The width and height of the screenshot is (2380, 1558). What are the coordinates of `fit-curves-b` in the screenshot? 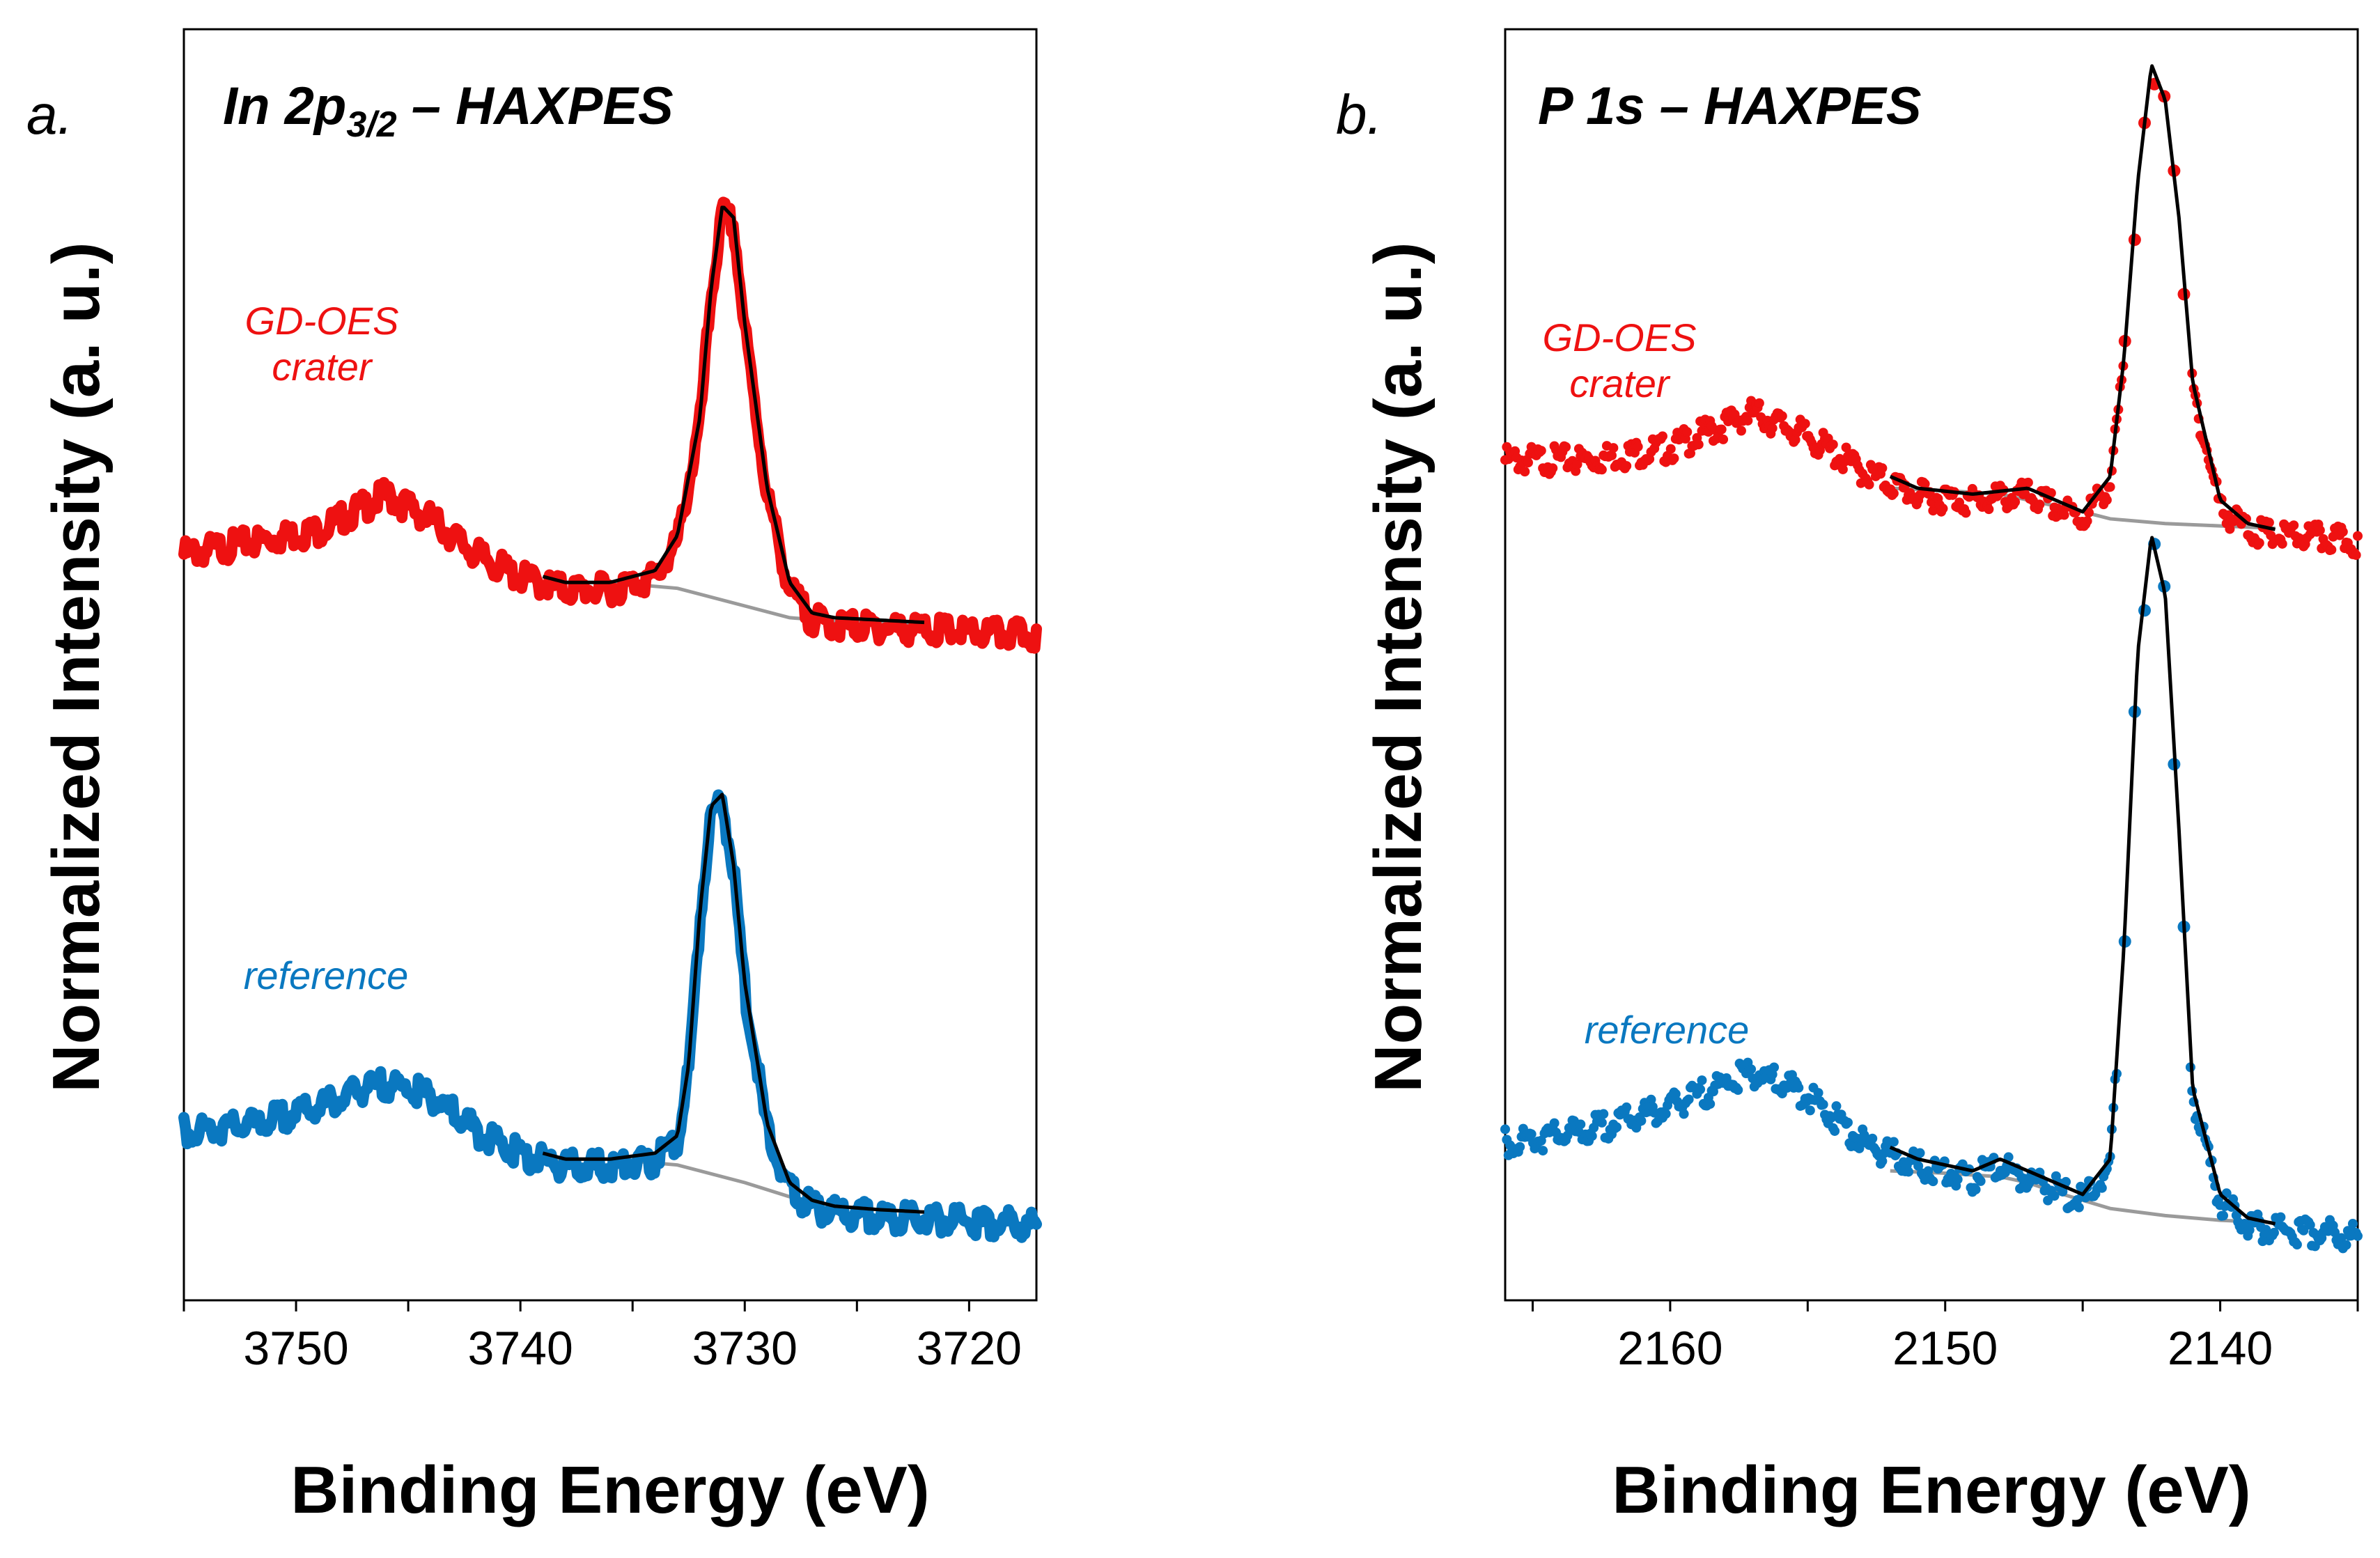 It's located at (2082, 645).